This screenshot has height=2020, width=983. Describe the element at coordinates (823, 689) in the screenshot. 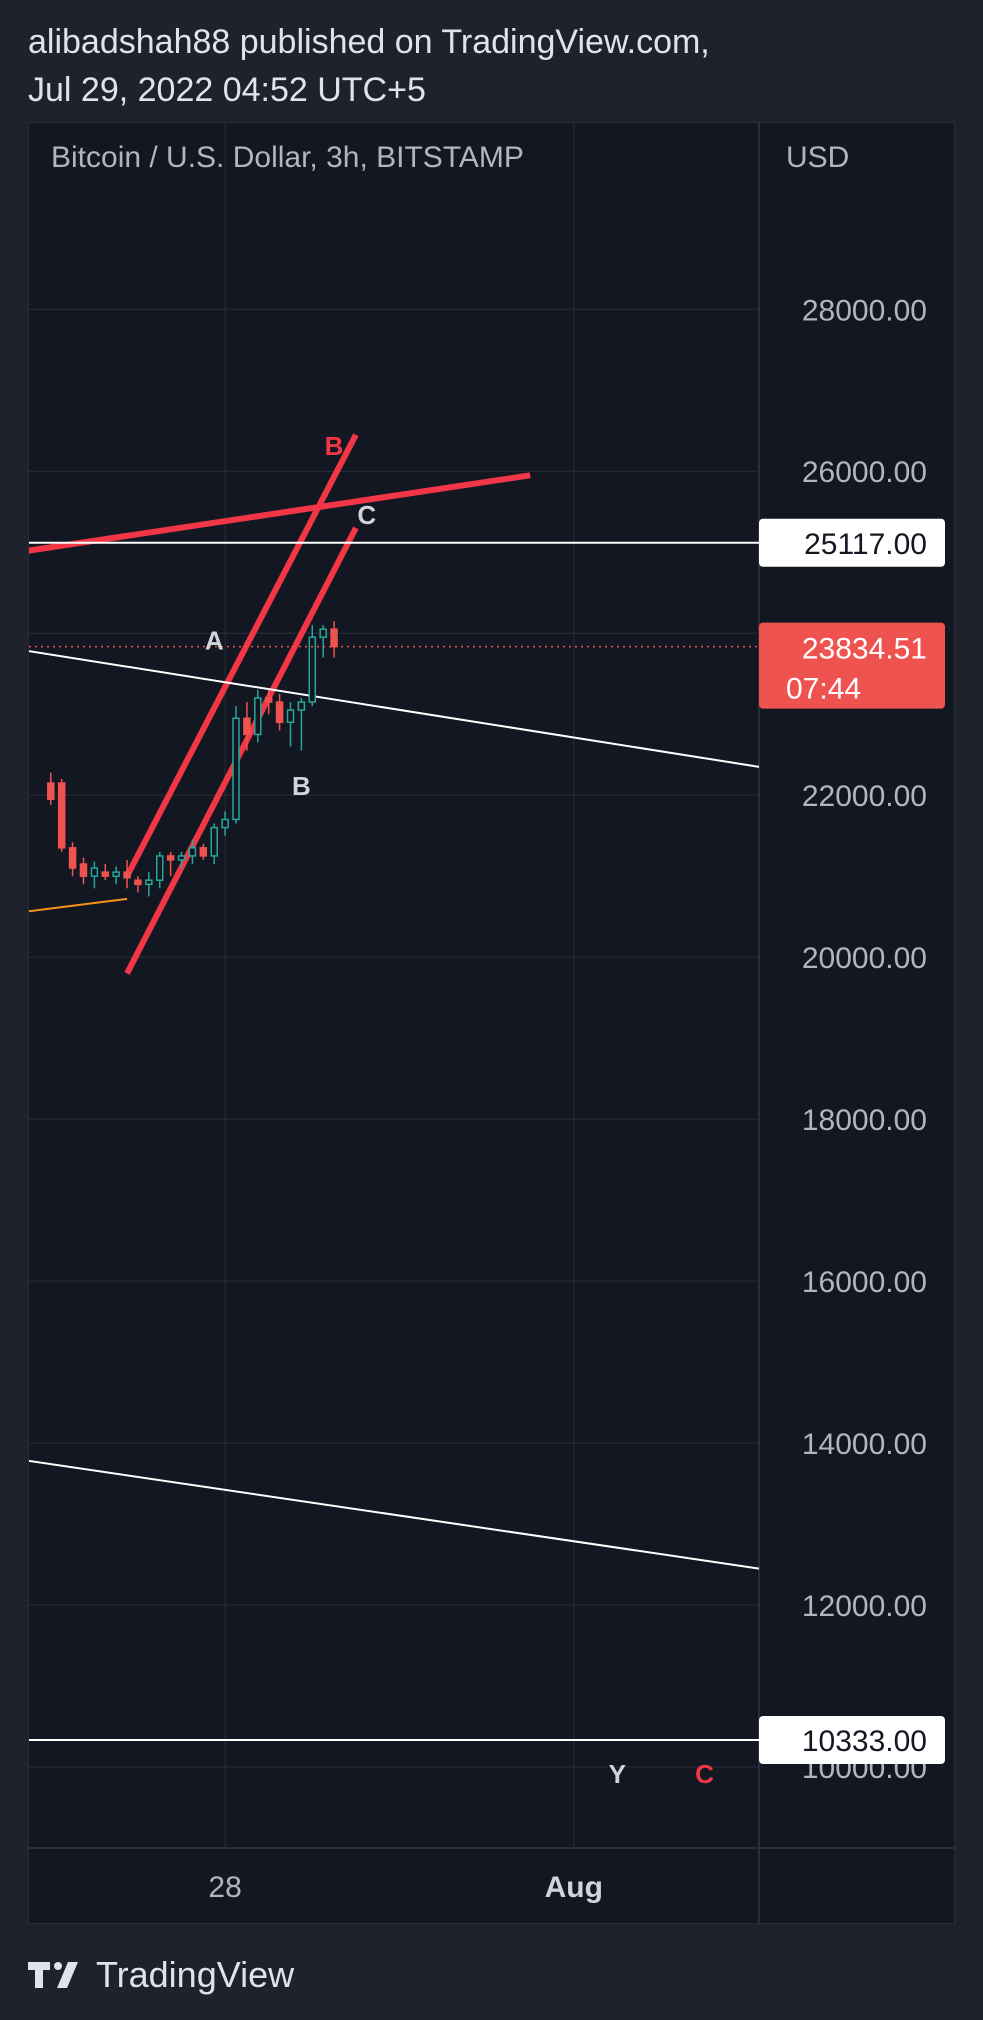

I see `bar-countdown-label: 07:44` at that location.